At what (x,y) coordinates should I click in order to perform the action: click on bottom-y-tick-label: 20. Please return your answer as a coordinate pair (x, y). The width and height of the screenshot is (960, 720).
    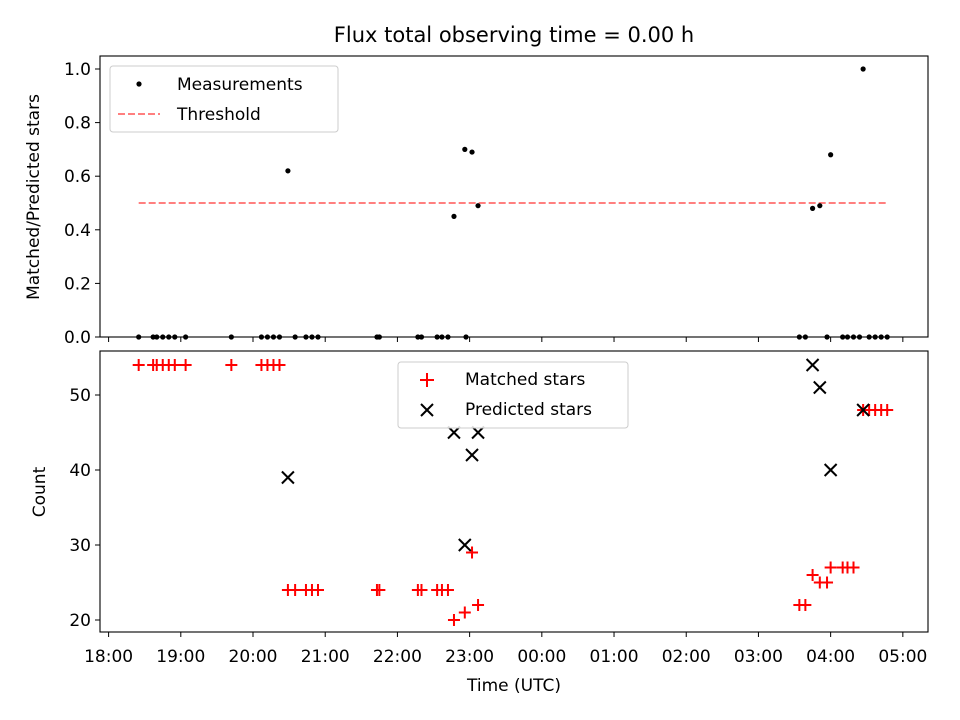
    Looking at the image, I should click on (80, 621).